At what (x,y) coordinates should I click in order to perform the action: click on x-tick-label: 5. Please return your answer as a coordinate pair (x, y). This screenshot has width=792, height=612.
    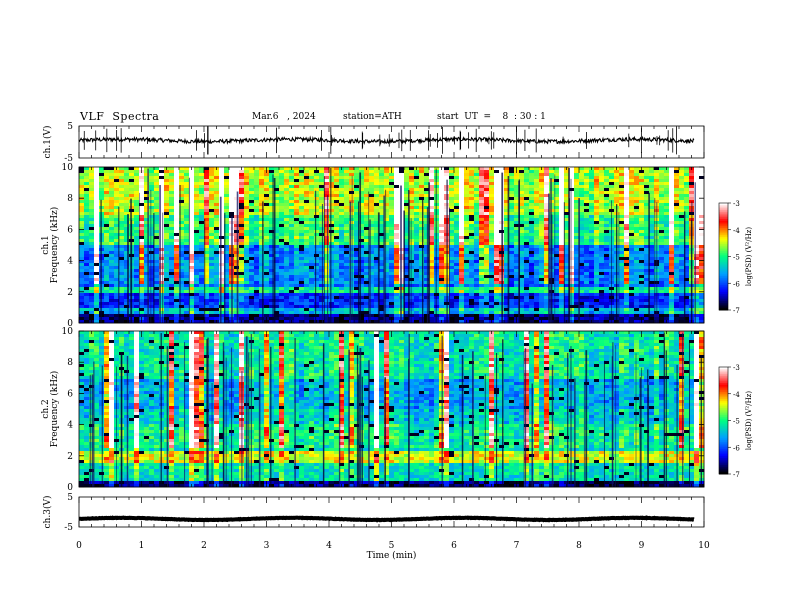
    Looking at the image, I should click on (392, 546).